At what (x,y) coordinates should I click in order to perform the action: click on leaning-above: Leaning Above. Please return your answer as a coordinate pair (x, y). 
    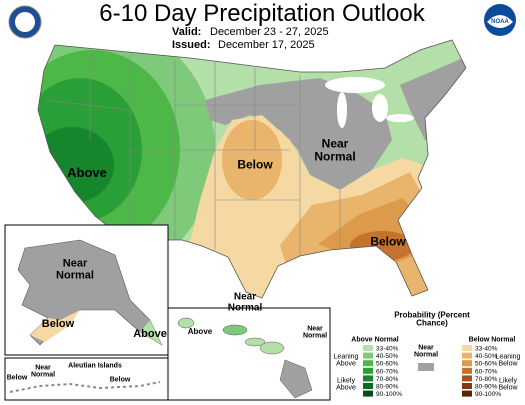
    Looking at the image, I should click on (346, 360).